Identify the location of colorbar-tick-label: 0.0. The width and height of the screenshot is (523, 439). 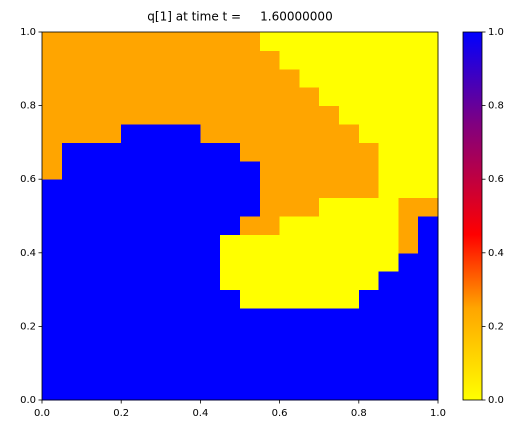
(496, 400).